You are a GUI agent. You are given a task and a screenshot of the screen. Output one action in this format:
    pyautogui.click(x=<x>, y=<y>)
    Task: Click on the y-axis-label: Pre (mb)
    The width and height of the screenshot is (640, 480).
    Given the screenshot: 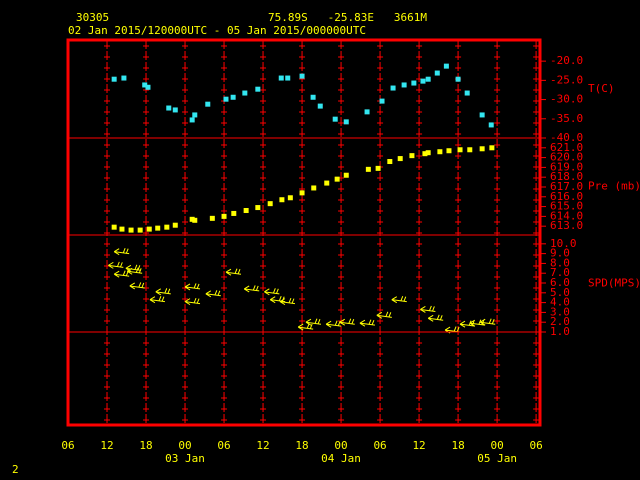 What is the action you would take?
    pyautogui.click(x=614, y=186)
    